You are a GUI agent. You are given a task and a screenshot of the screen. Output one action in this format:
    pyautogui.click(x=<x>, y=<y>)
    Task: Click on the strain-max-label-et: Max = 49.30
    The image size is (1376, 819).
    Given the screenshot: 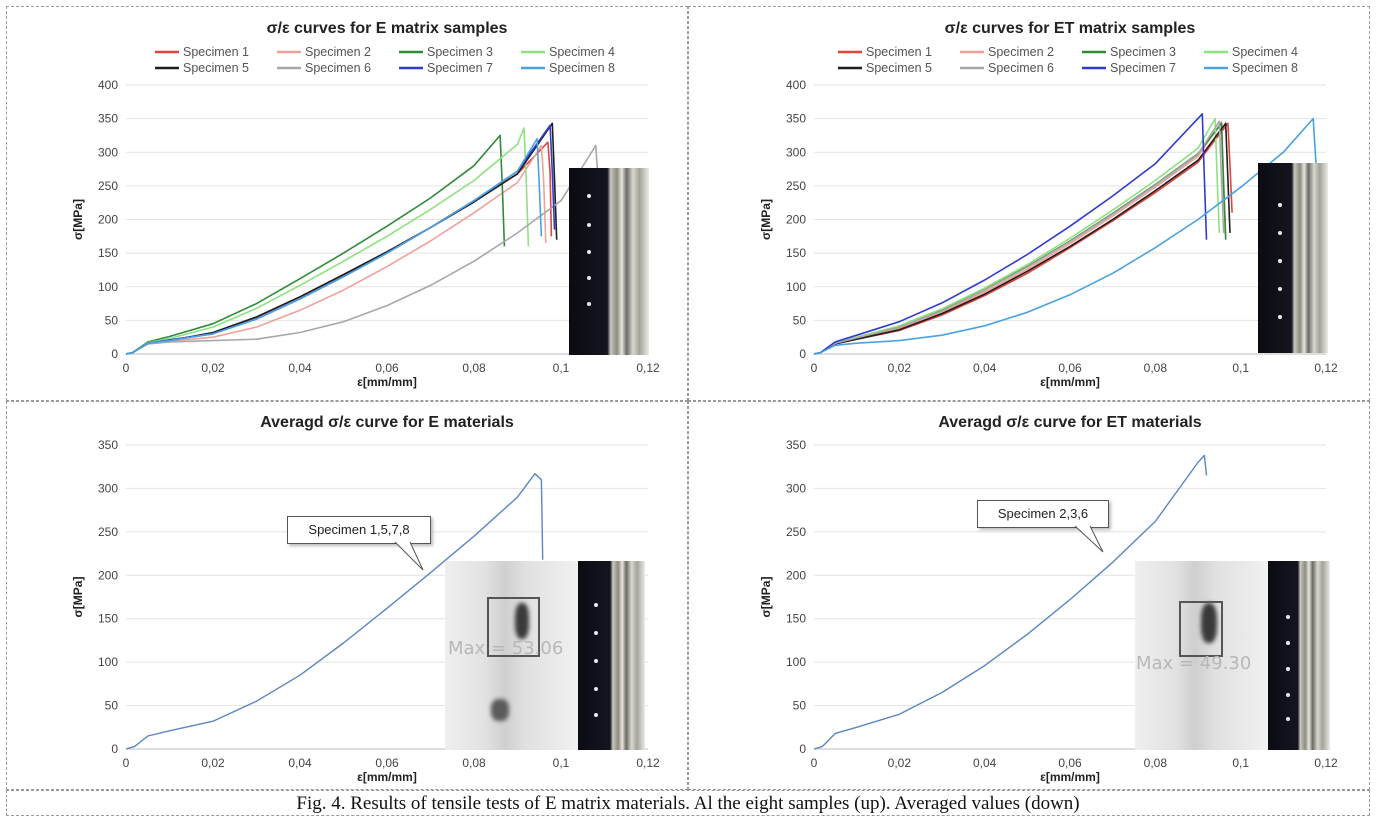 What is the action you would take?
    pyautogui.click(x=1194, y=663)
    